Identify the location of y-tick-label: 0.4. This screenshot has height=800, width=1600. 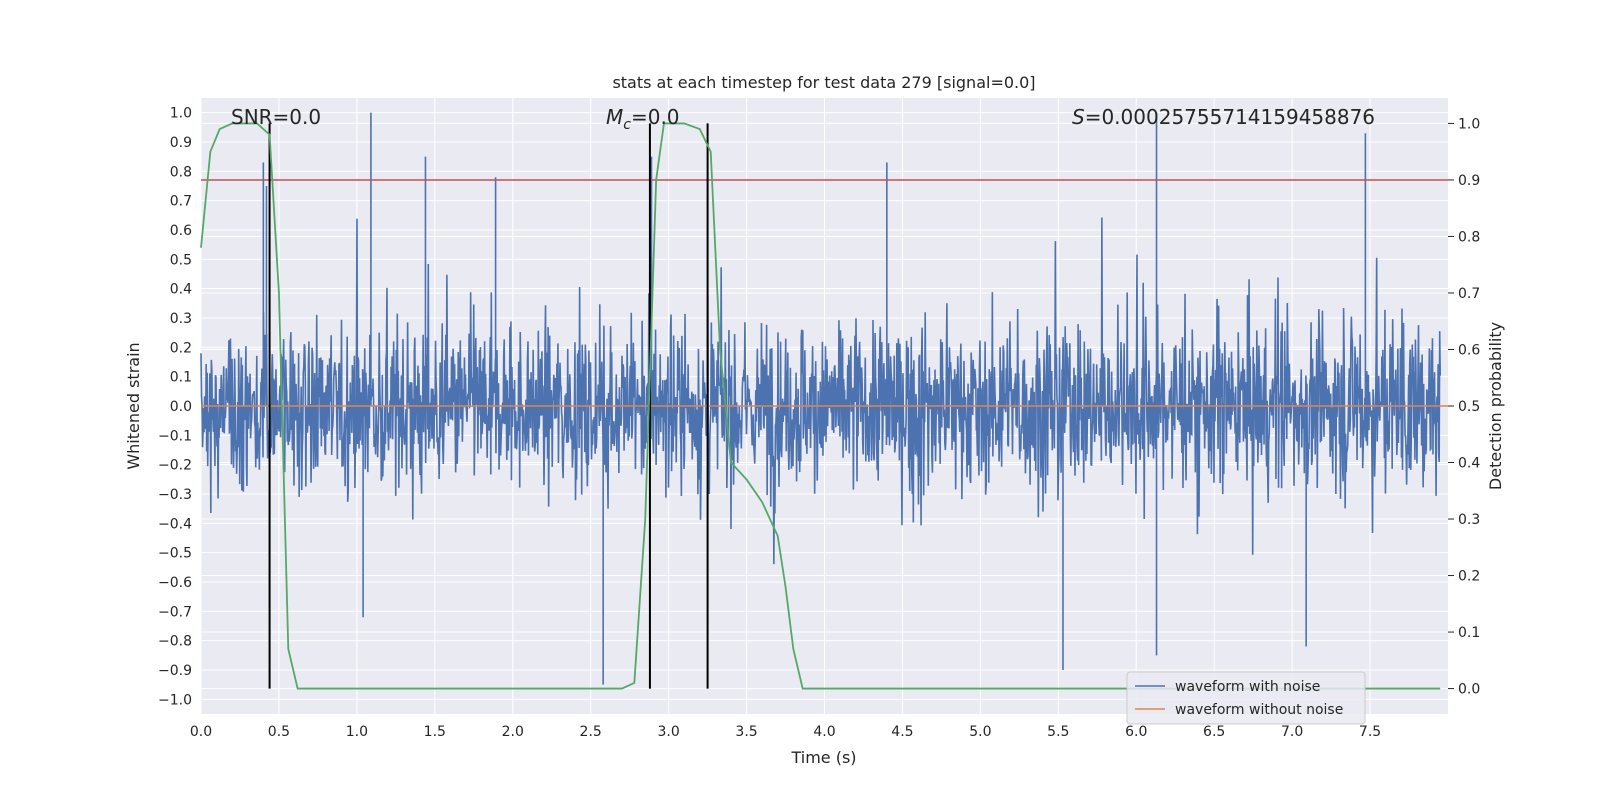
(181, 290).